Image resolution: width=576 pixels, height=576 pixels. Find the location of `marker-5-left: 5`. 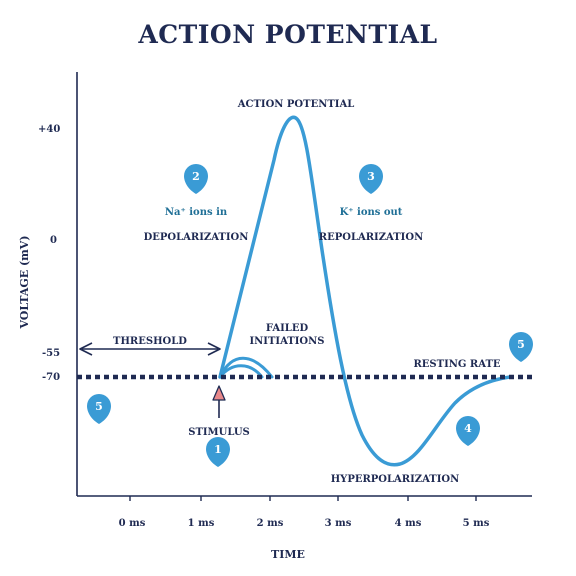

marker-5-left: 5 is located at coordinates (99, 409).